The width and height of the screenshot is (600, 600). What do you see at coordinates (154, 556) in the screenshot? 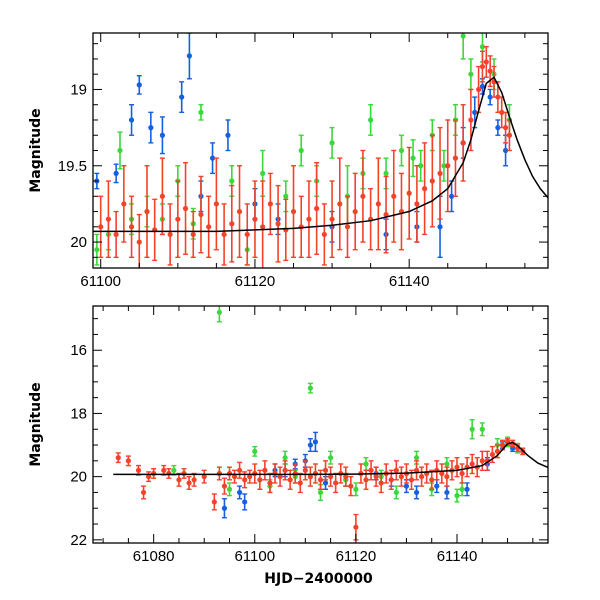
I see `x-tick-label: 61080` at bounding box center [154, 556].